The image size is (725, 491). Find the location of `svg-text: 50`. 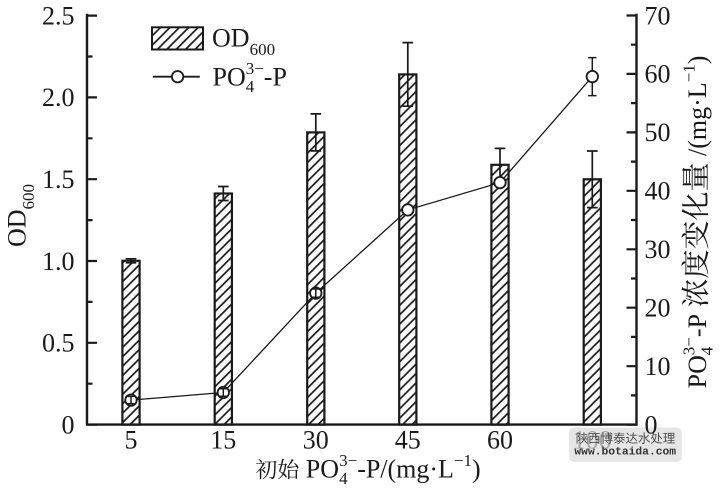

svg-text: 50 is located at coordinates (658, 132).